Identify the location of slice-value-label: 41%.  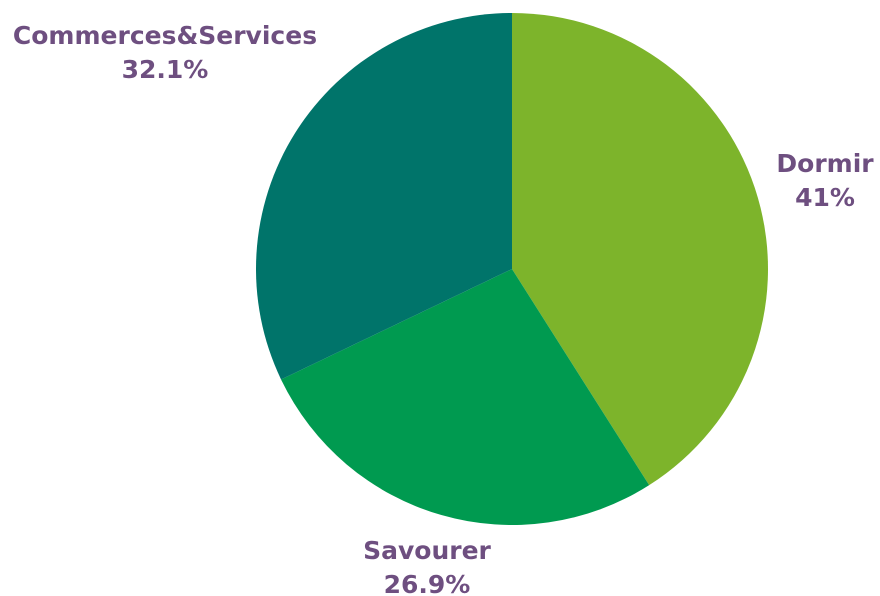
(825, 197).